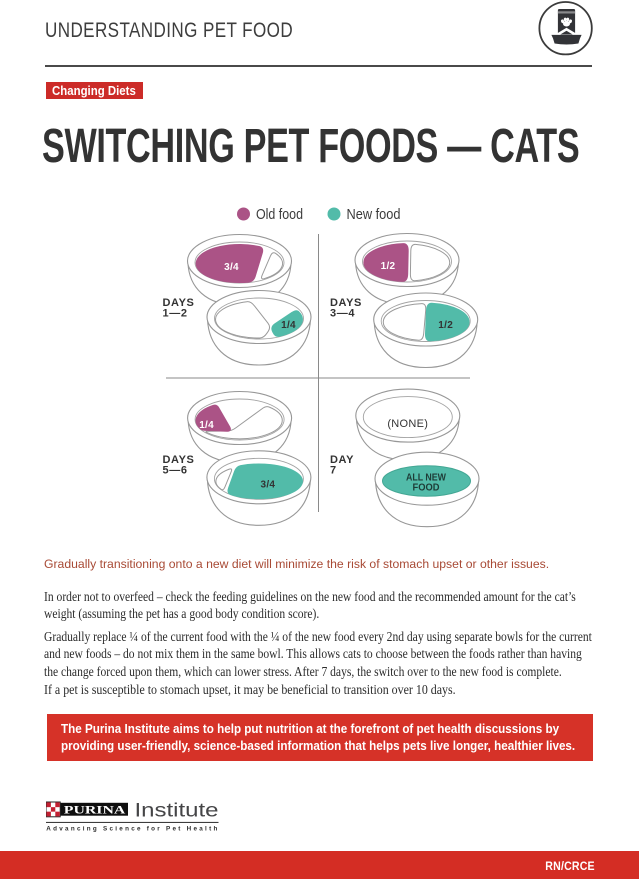 This screenshot has width=639, height=879. I want to click on svg-text: FOOD, so click(426, 487).